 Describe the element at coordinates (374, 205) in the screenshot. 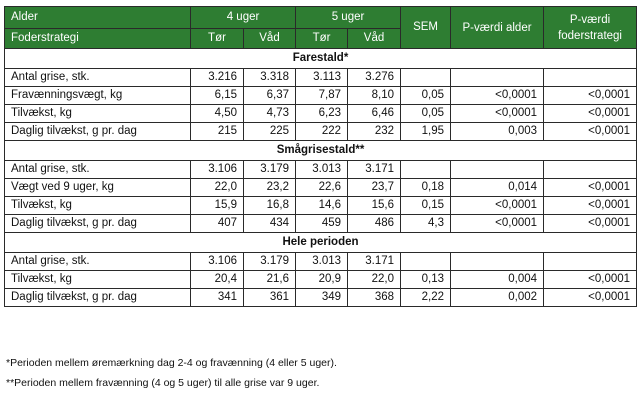

I see `value-cell: 15,6` at that location.